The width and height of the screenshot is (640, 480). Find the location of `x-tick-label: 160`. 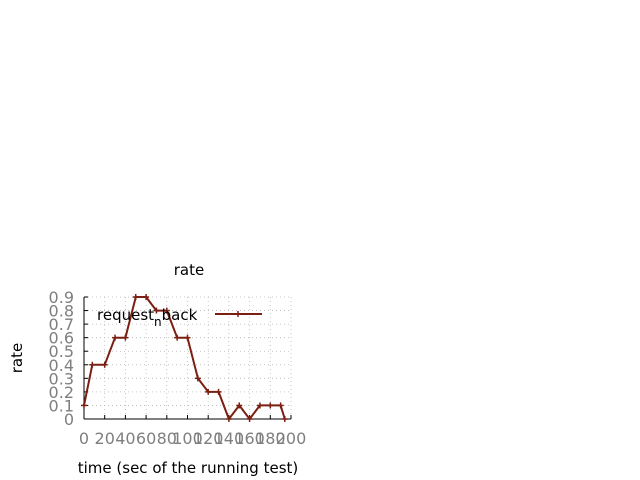

x-tick-label: 160 is located at coordinates (249, 438).